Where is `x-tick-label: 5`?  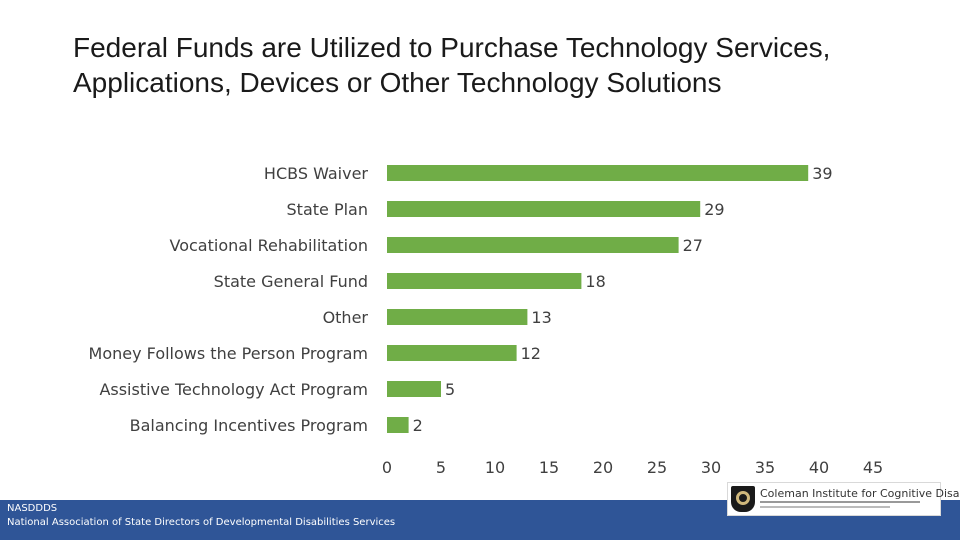 x-tick-label: 5 is located at coordinates (441, 467).